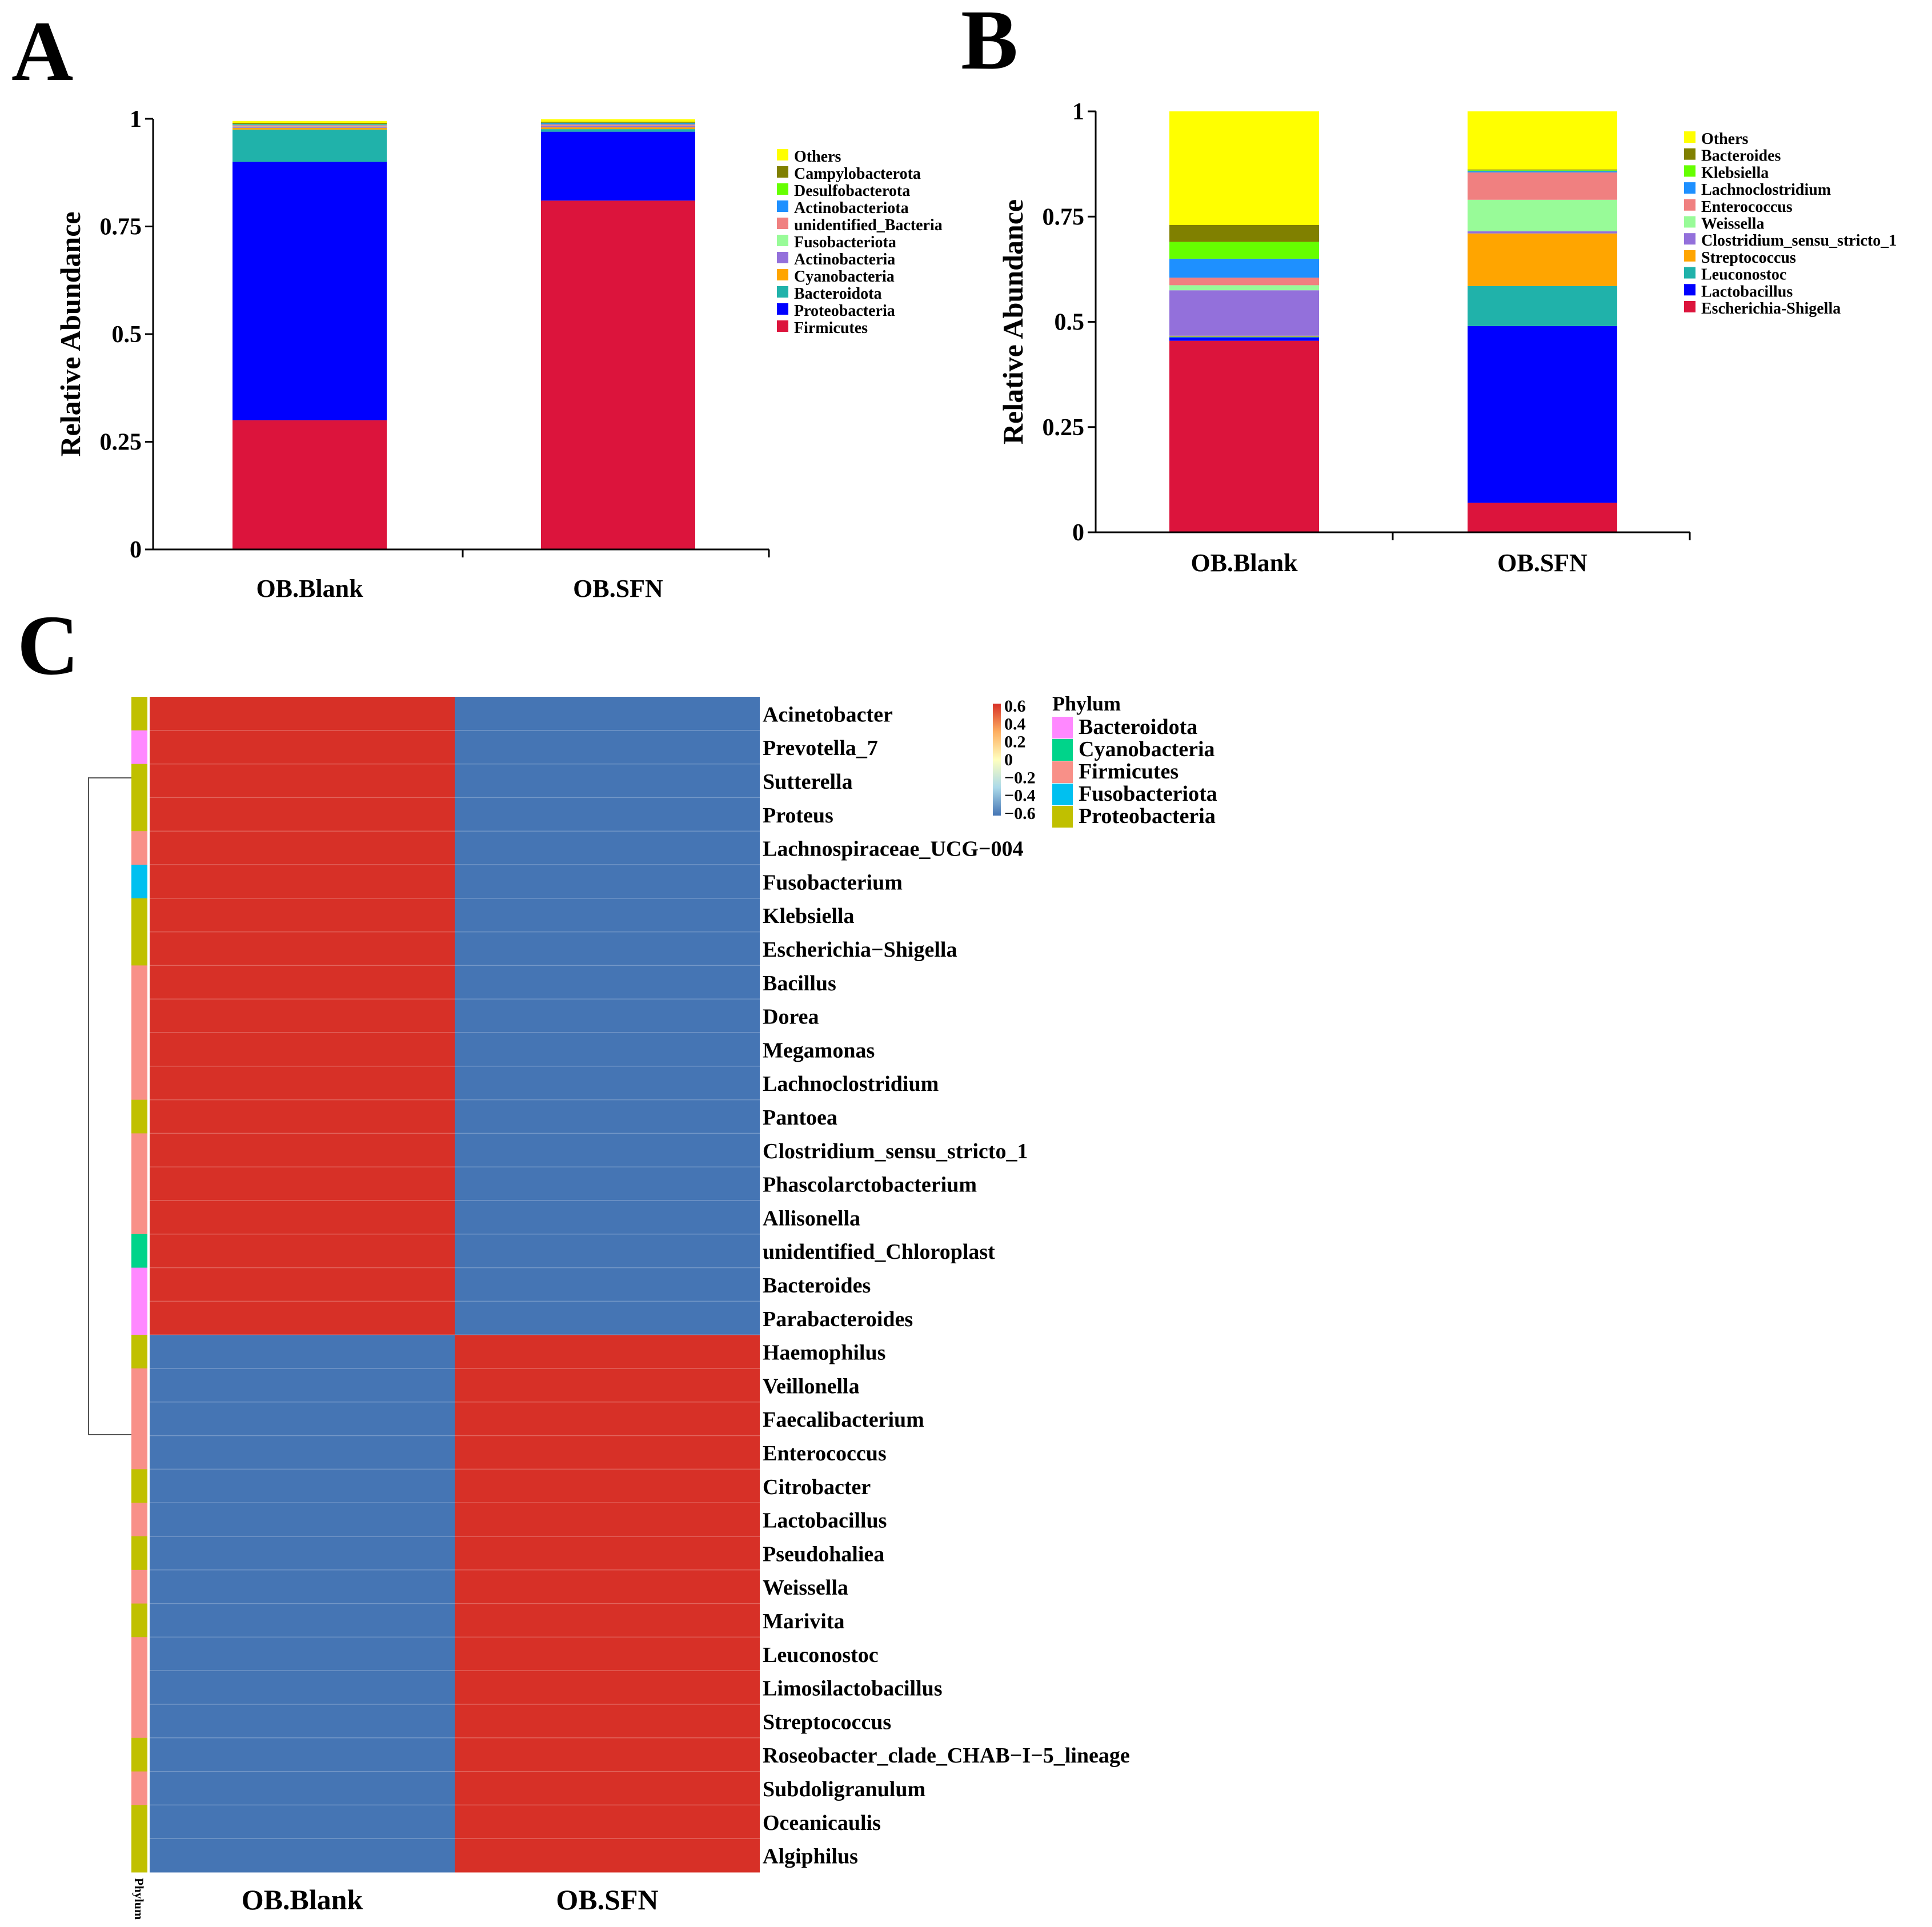 The image size is (1932, 1927). What do you see at coordinates (310, 145) in the screenshot?
I see `bar-segment-bacteroidota` at bounding box center [310, 145].